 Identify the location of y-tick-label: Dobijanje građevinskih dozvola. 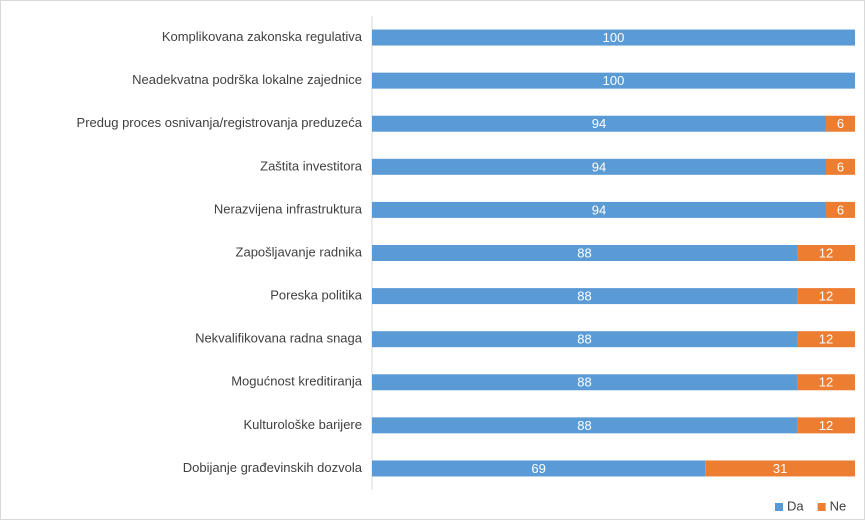
(273, 467).